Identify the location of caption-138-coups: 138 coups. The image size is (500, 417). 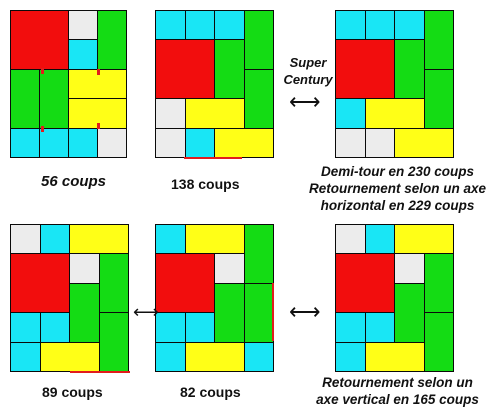
(205, 184).